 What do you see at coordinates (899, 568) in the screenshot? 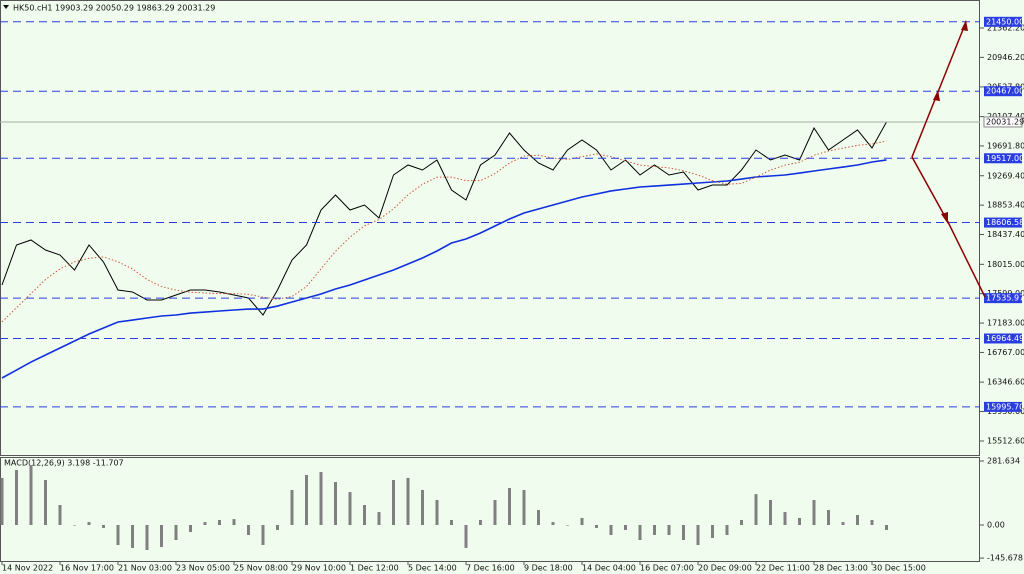
I see `x-tick-label: 30 Dec 15:00` at bounding box center [899, 568].